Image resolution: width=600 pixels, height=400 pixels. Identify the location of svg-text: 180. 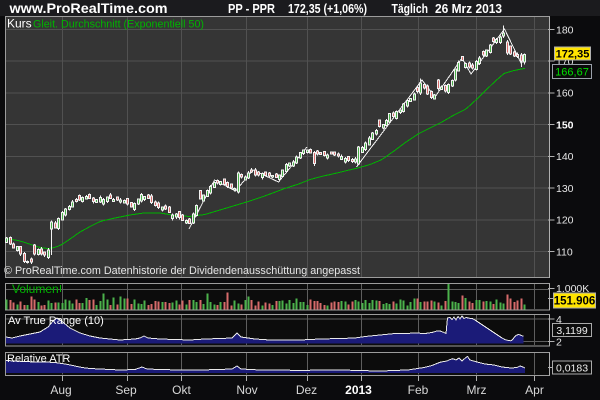
(565, 30).